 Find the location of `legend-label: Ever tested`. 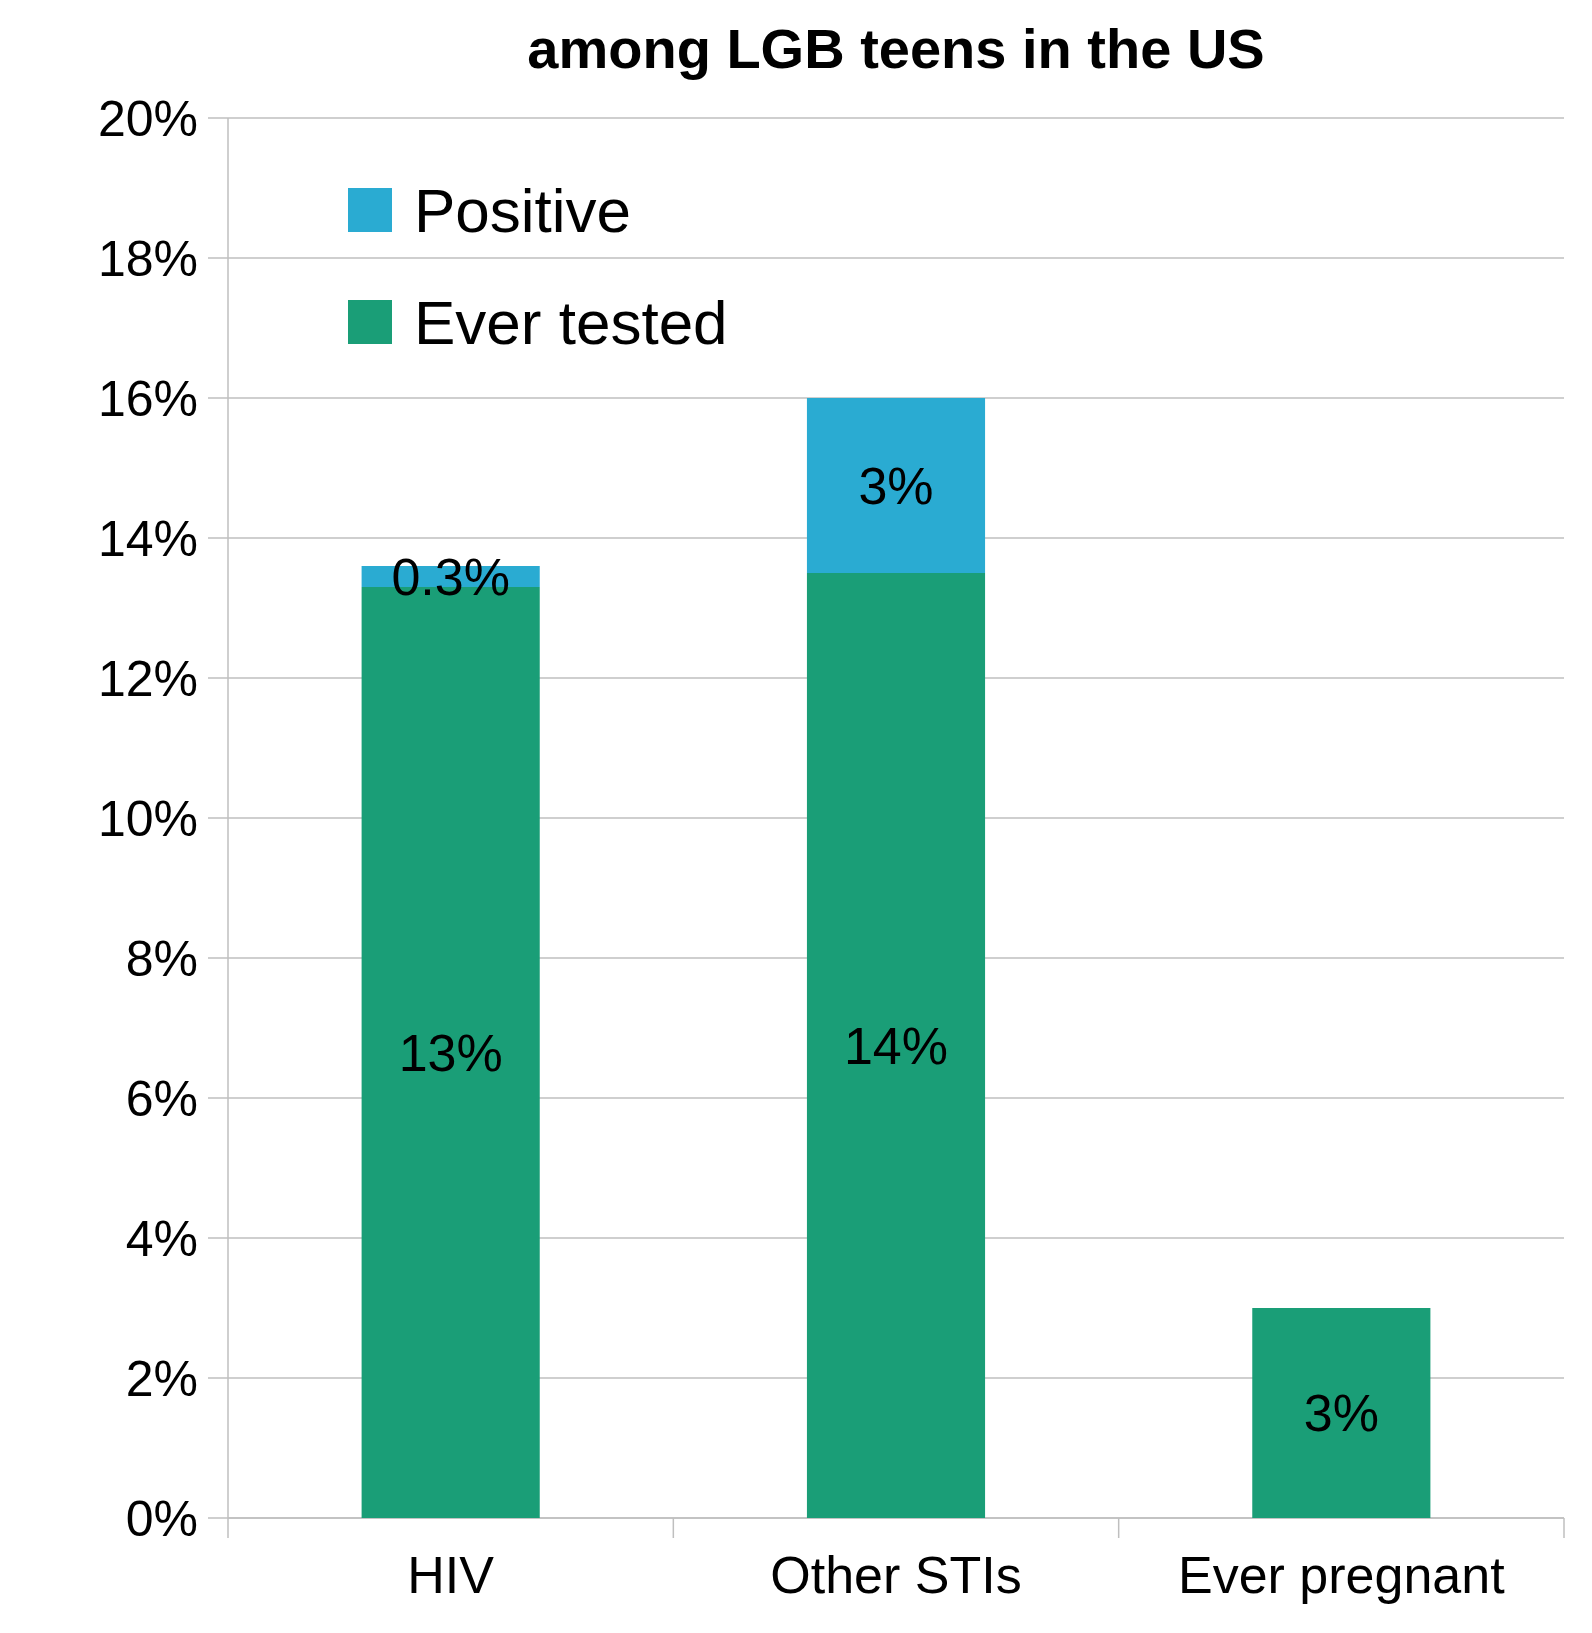

legend-label: Ever tested is located at coordinates (571, 322).